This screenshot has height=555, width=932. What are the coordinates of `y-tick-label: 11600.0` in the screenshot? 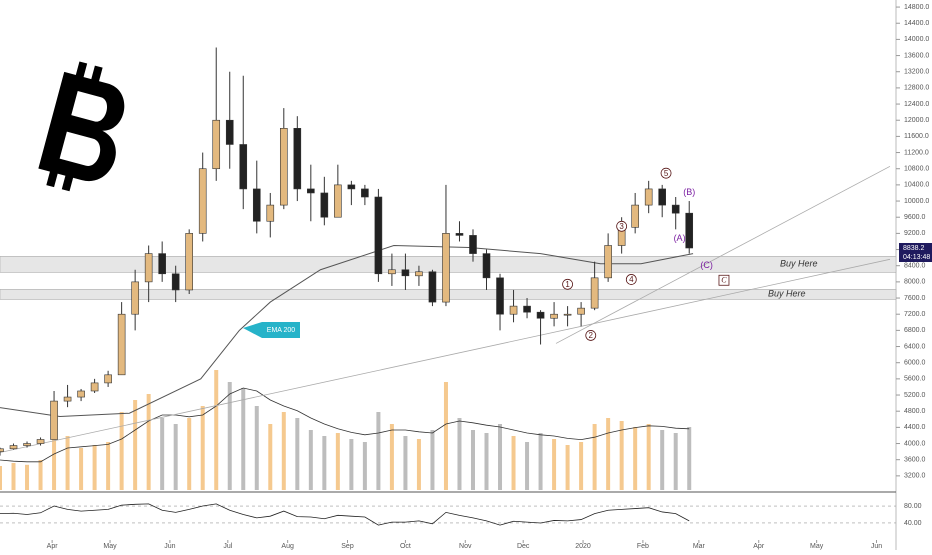 It's located at (916, 136).